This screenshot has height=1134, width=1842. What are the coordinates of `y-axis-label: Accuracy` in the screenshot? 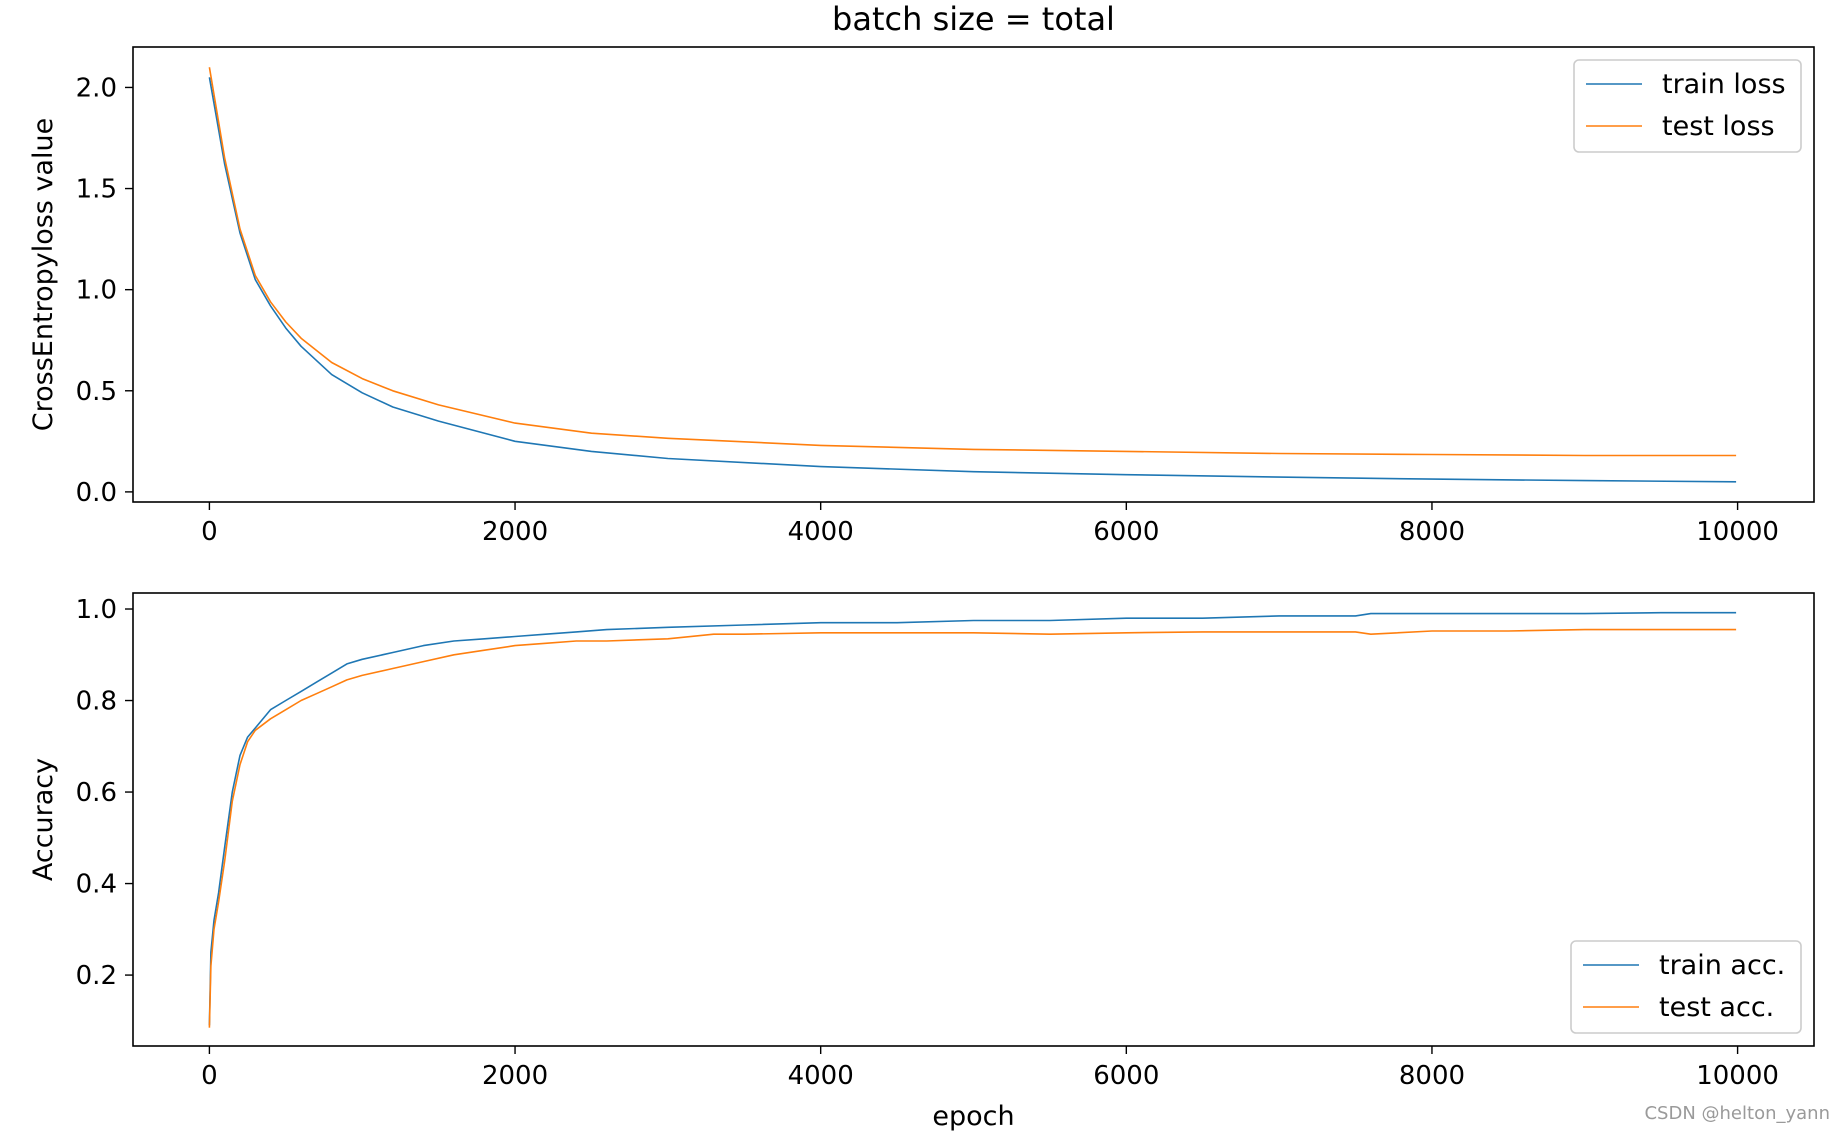 It's located at (43, 819).